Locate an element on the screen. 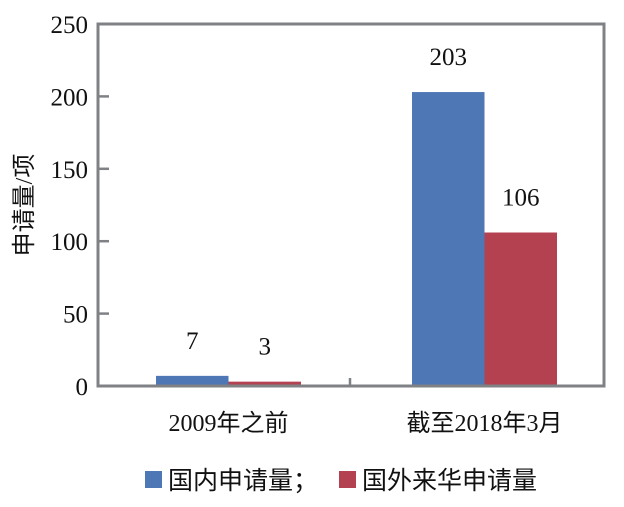 Image resolution: width=624 pixels, height=507 pixels. y-tick-label: 250 is located at coordinates (70, 25).